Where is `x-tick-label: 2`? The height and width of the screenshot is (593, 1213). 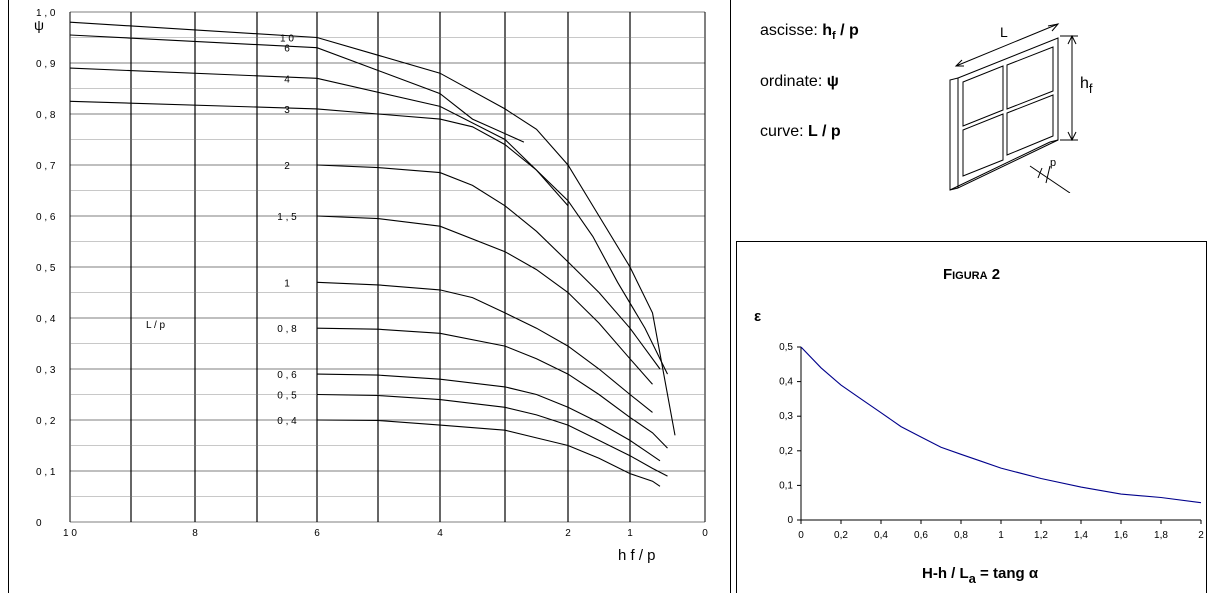
x-tick-label: 2 is located at coordinates (568, 533).